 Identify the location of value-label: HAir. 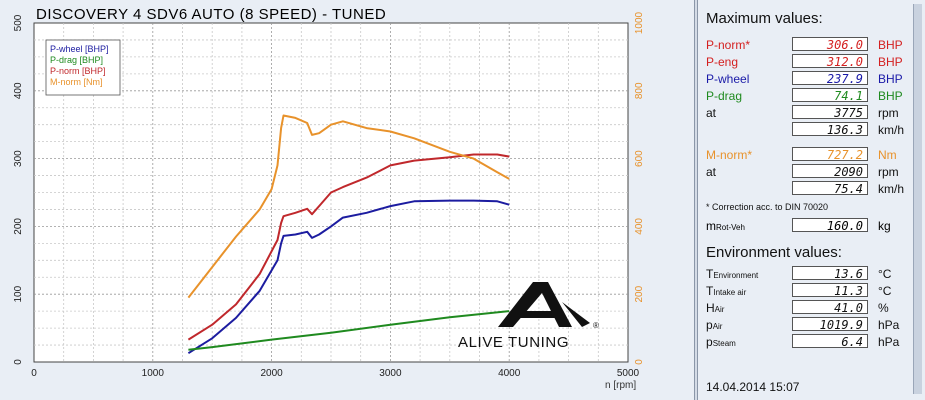
(715, 308).